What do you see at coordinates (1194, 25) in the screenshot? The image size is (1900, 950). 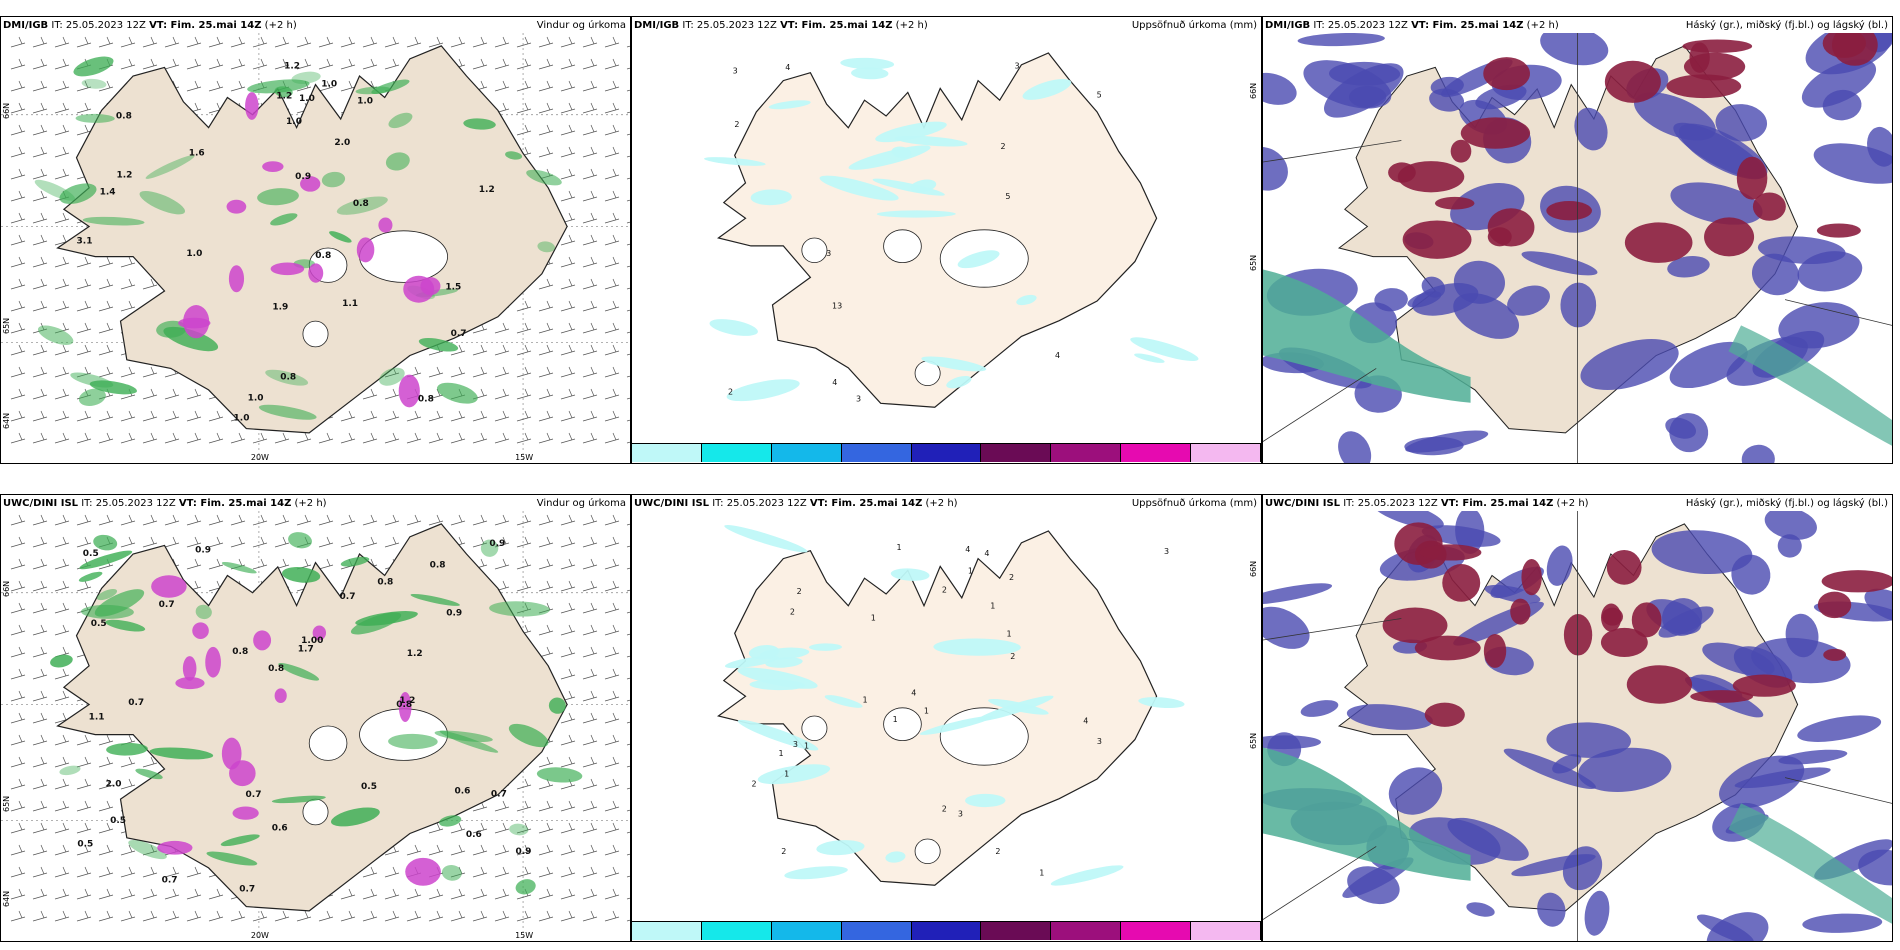 I see `field-title: Uppsöfnuð úrkoma (mm)` at bounding box center [1194, 25].